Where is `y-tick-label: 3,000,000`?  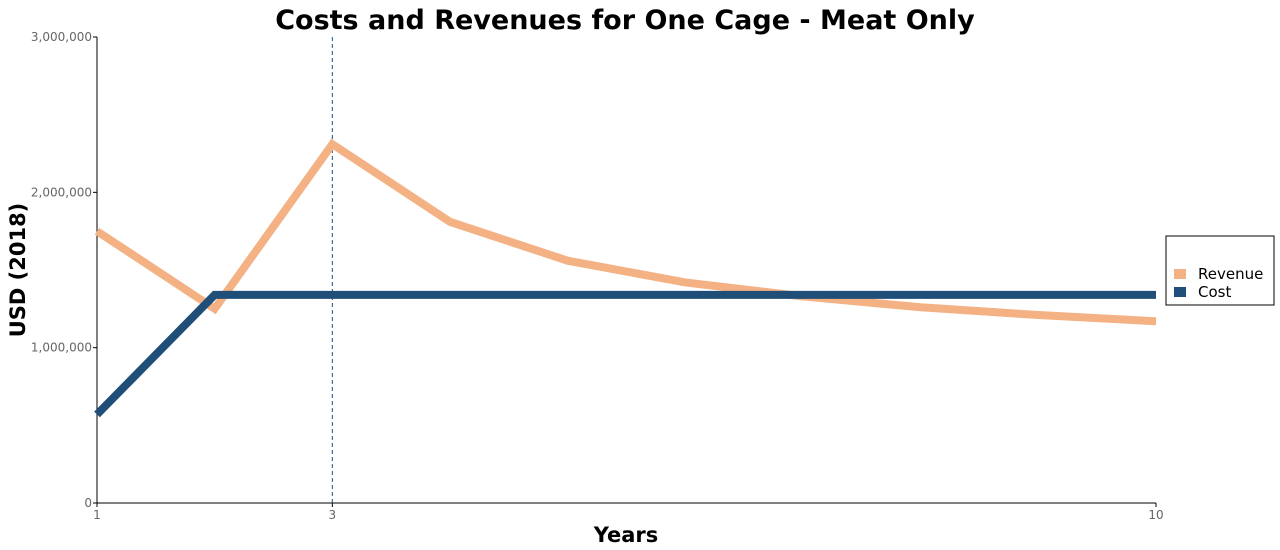 y-tick-label: 3,000,000 is located at coordinates (61, 37).